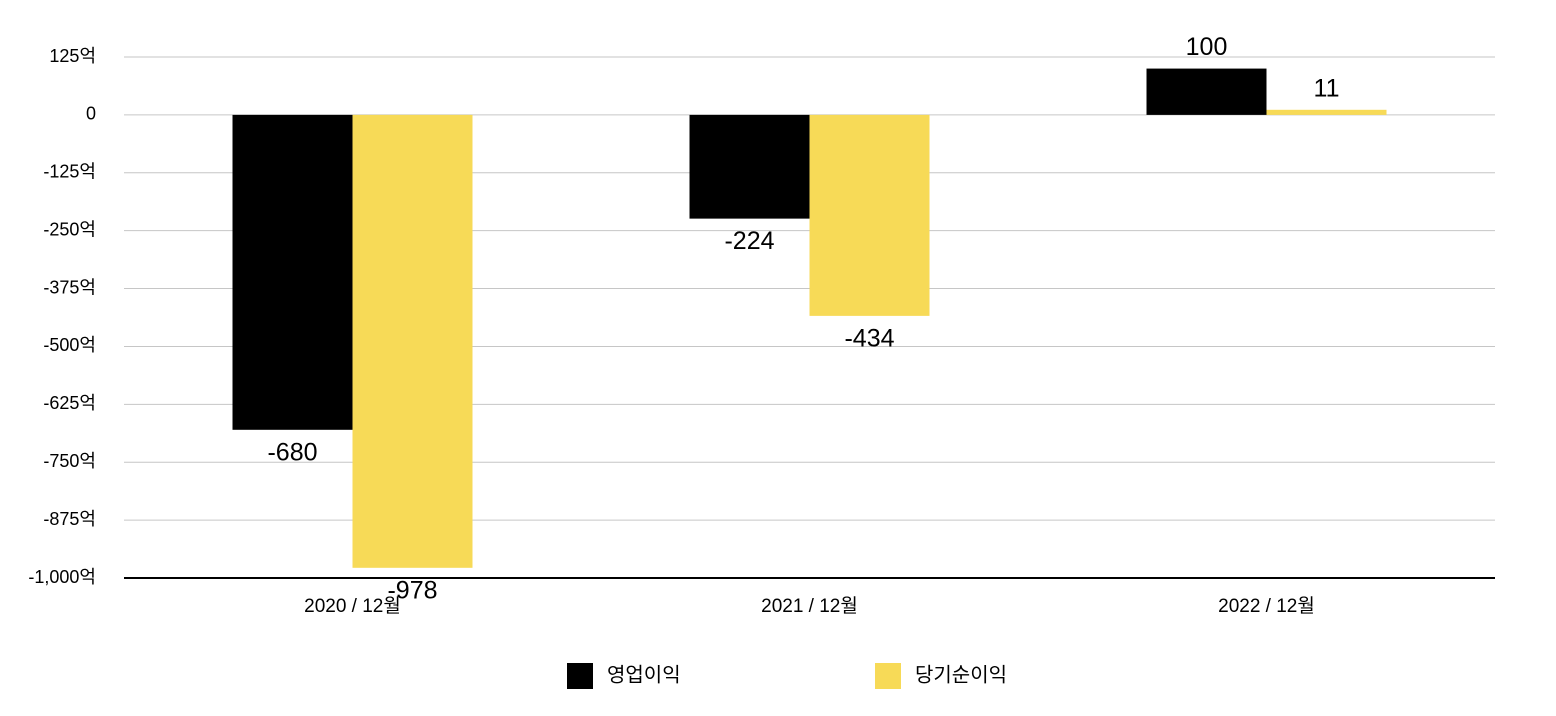  I want to click on y-tick-label: -1,000억, so click(62, 577).